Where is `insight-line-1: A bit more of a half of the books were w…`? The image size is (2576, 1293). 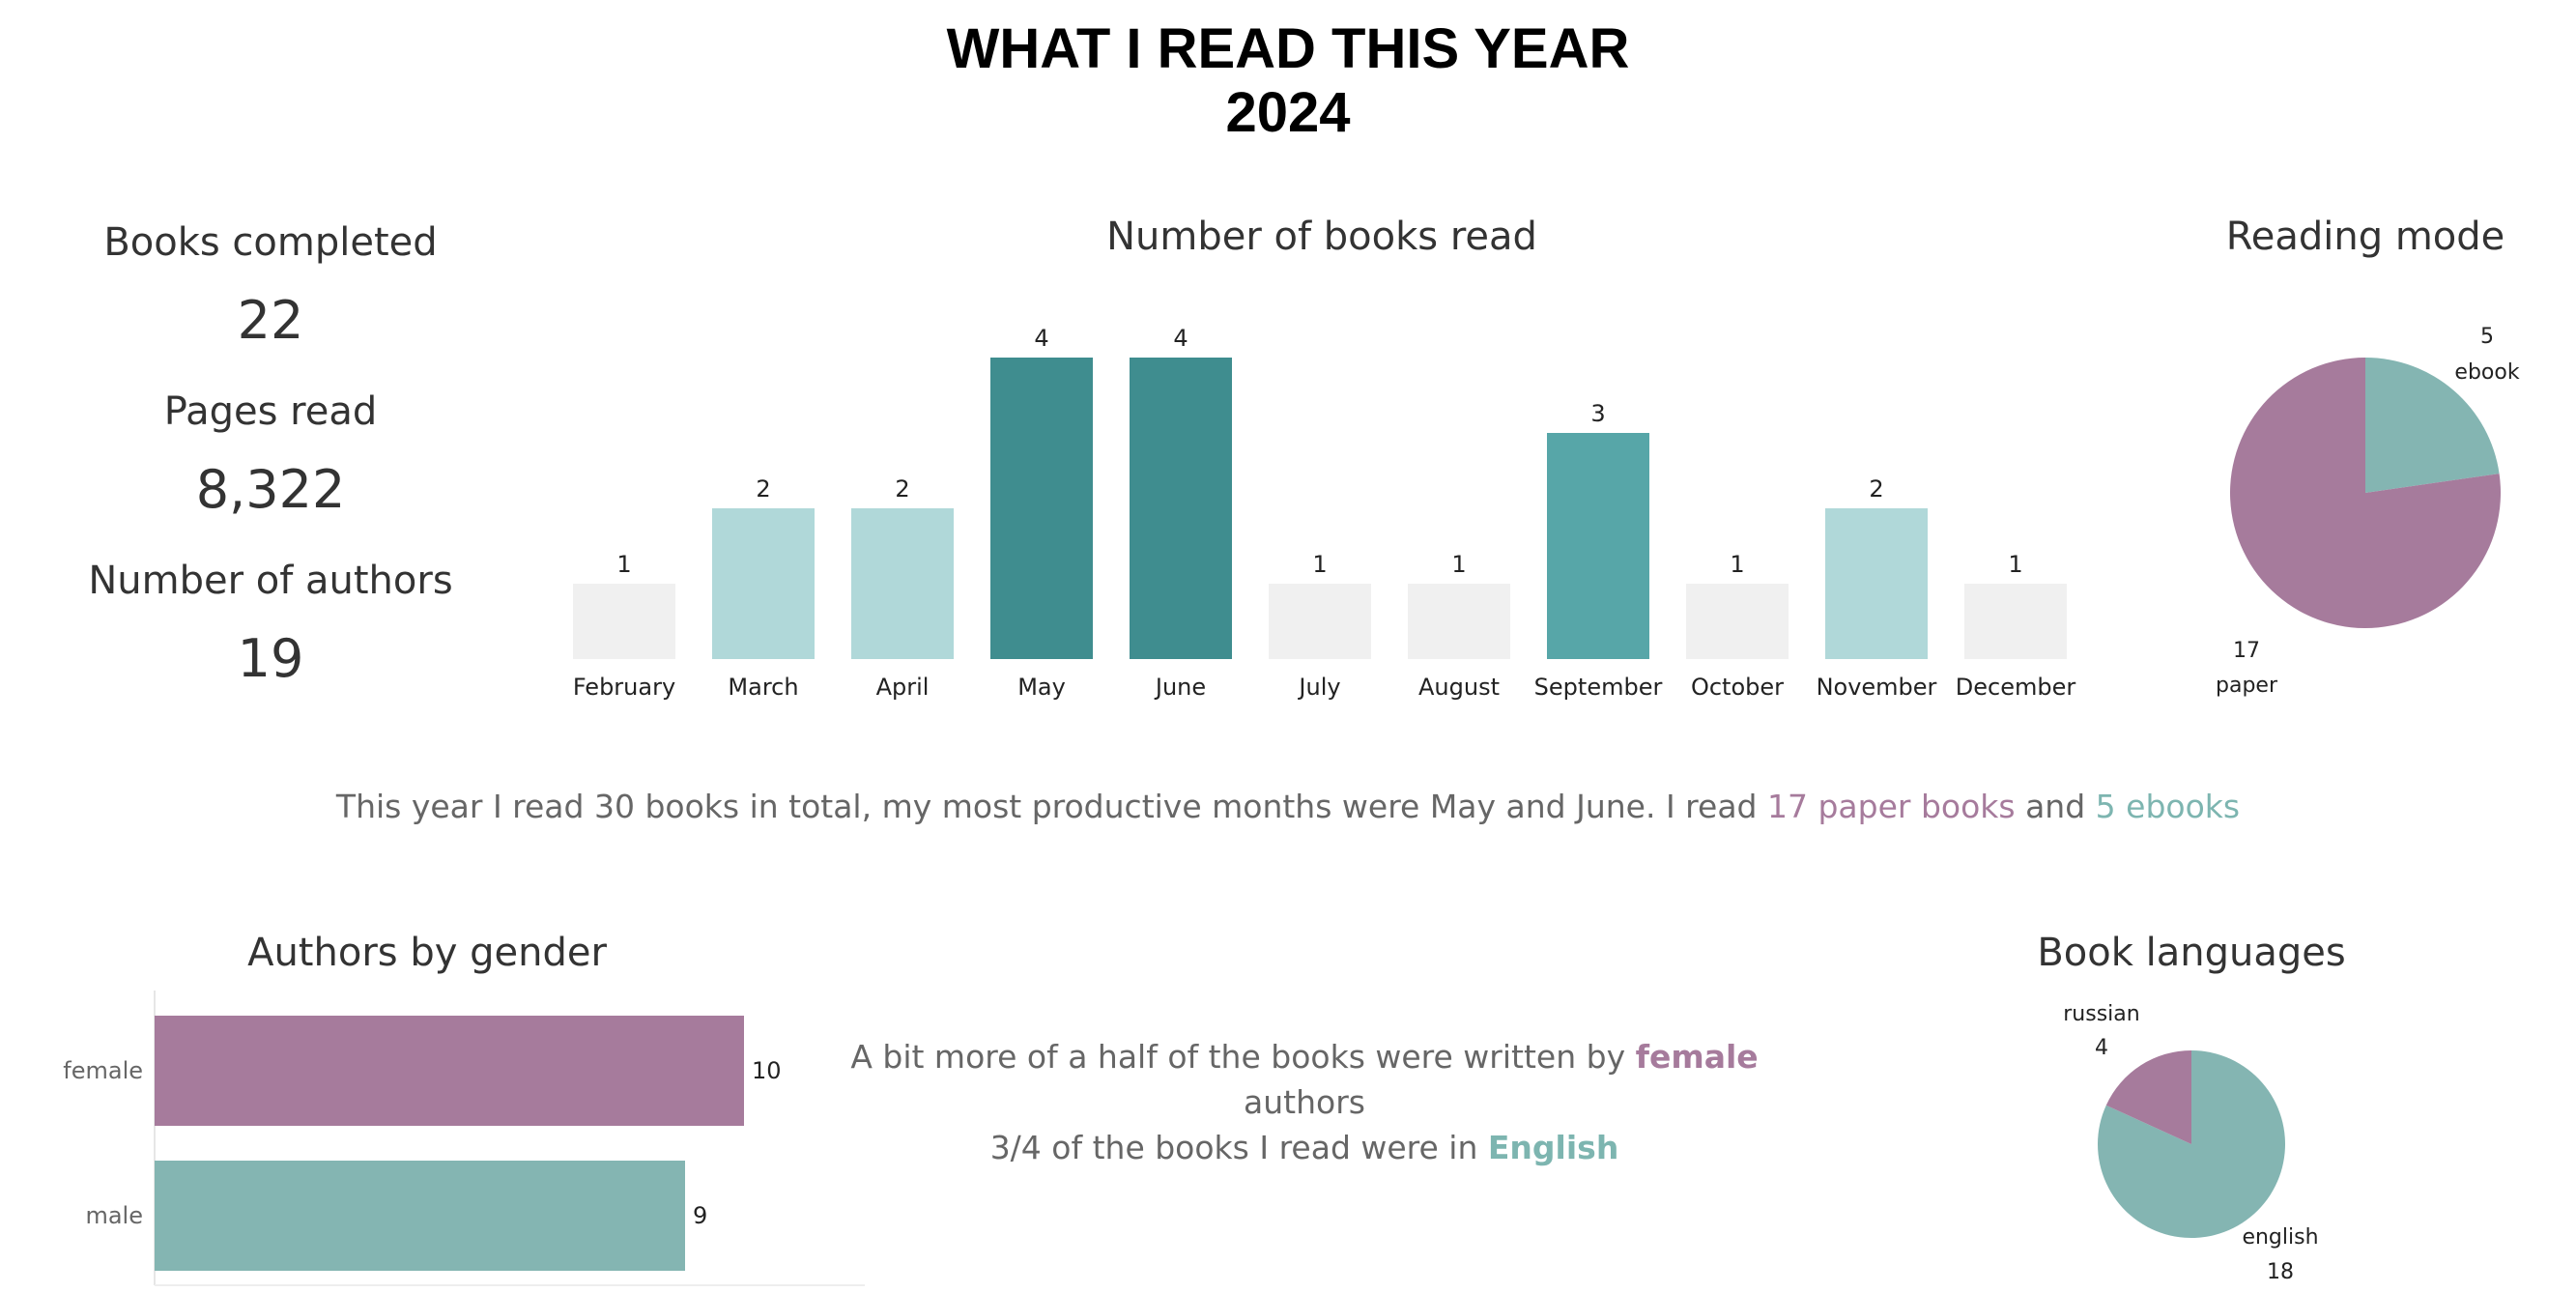
insight-line-1: A bit more of a half of the books were w… is located at coordinates (1305, 1056).